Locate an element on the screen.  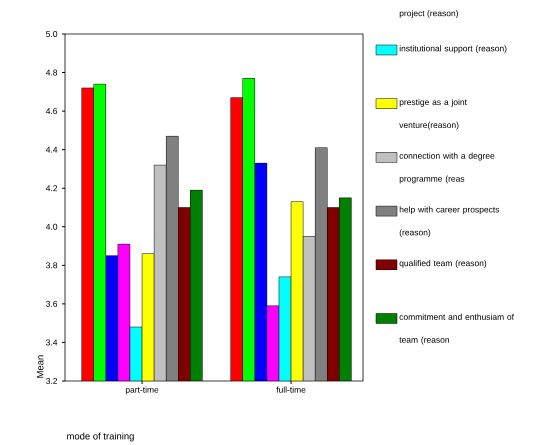
text: commitment and enthusiam of team (reason is located at coordinates (456, 329).